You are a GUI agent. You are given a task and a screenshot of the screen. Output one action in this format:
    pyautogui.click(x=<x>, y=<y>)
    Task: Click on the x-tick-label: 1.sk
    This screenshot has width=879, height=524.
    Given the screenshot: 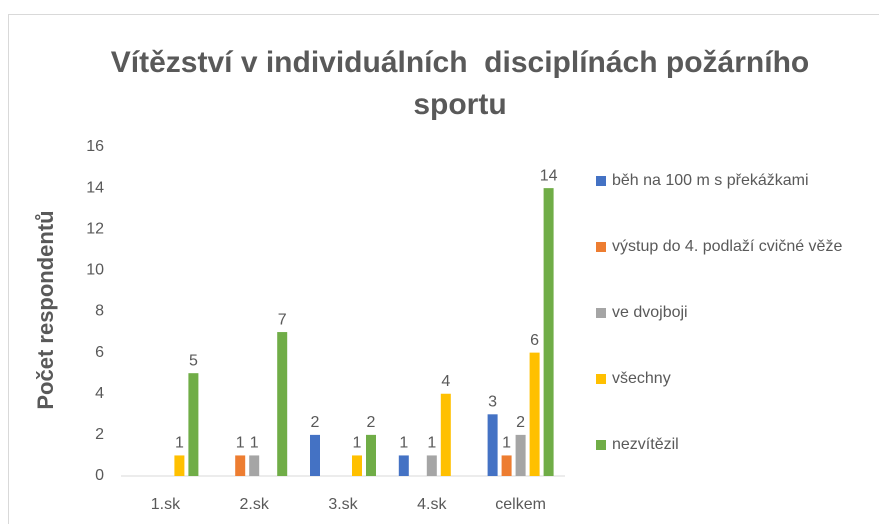 What is the action you would take?
    pyautogui.click(x=166, y=504)
    